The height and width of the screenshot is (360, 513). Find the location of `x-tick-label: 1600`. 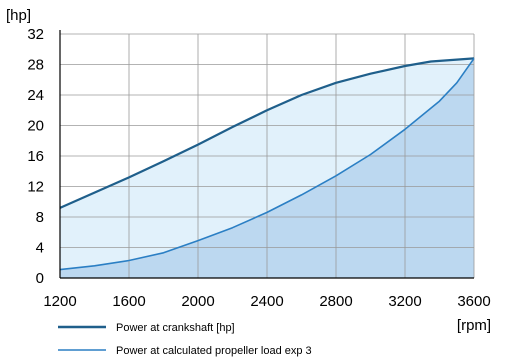

x-tick-label: 1600 is located at coordinates (128, 301).